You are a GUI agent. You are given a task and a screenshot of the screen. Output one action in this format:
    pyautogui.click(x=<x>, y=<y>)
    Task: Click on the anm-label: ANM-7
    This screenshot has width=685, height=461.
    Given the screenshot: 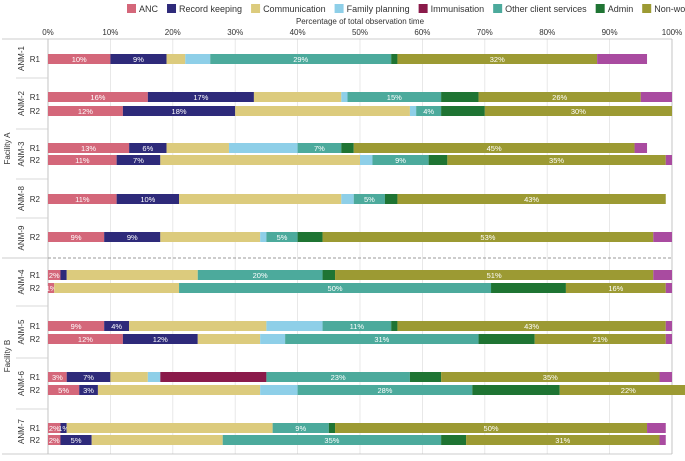 What is the action you would take?
    pyautogui.click(x=21, y=431)
    